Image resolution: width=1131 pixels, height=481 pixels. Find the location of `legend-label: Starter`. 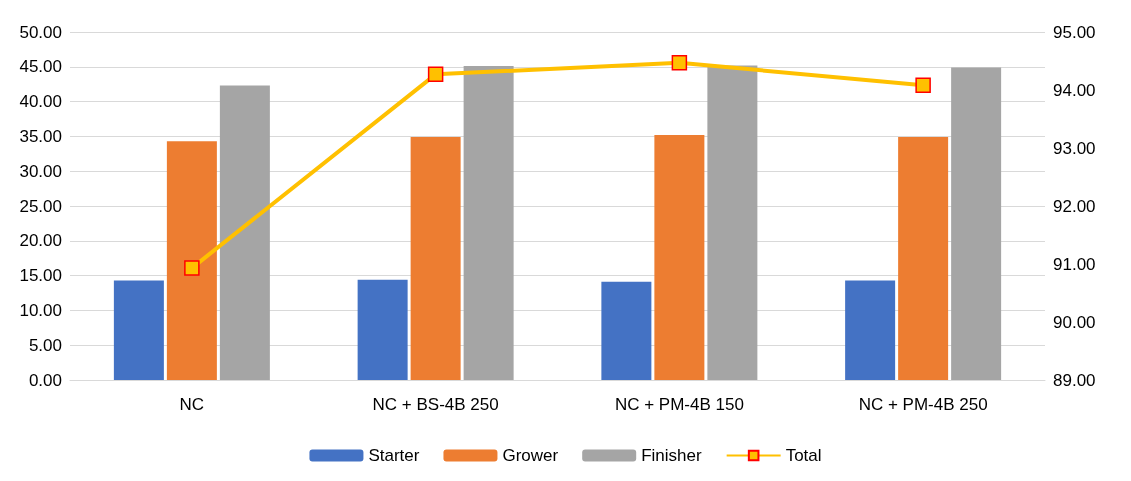

legend-label: Starter is located at coordinates (394, 455).